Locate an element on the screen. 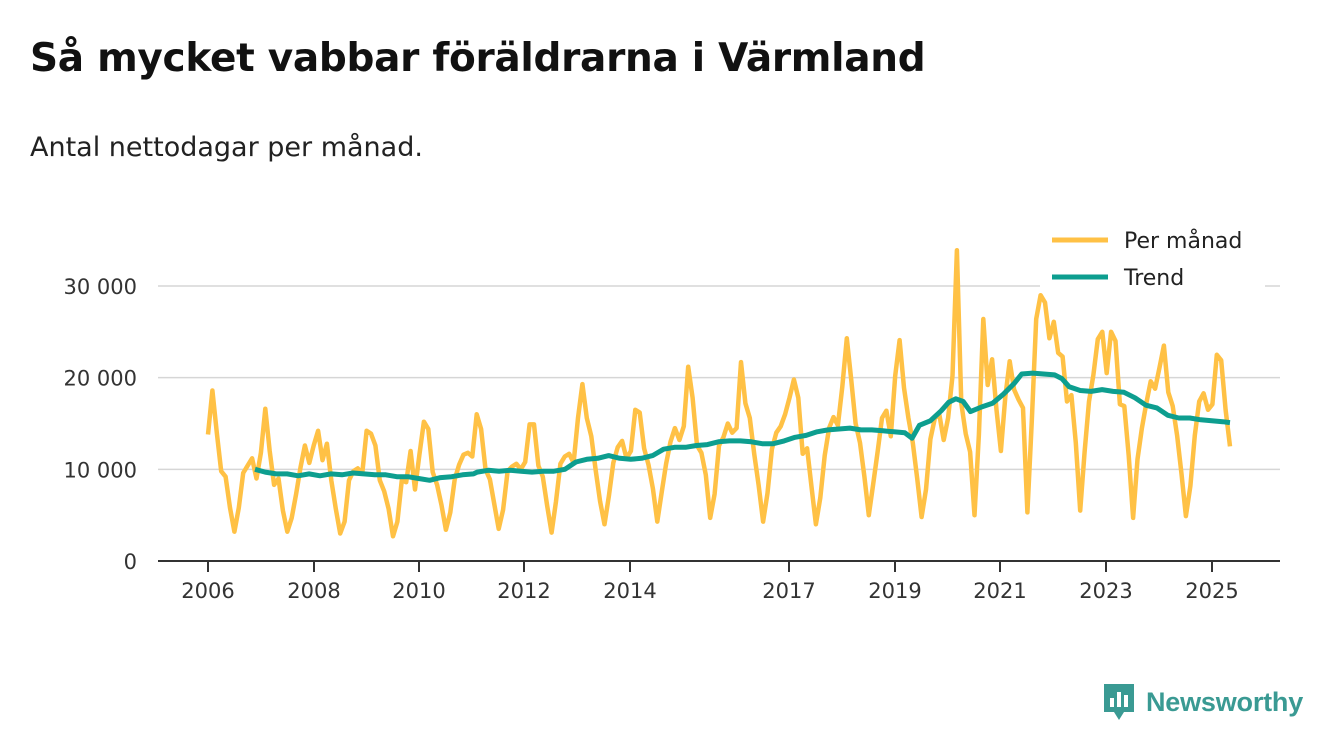 The image size is (1340, 753). legend: Per månad Trend is located at coordinates (1152, 257).